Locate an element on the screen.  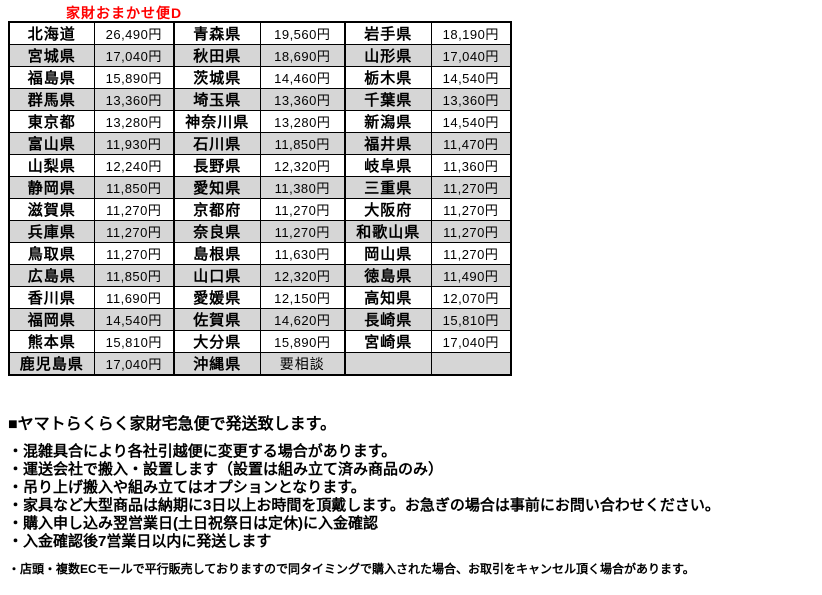
prefecture-cell: 山形県 is located at coordinates (388, 55).